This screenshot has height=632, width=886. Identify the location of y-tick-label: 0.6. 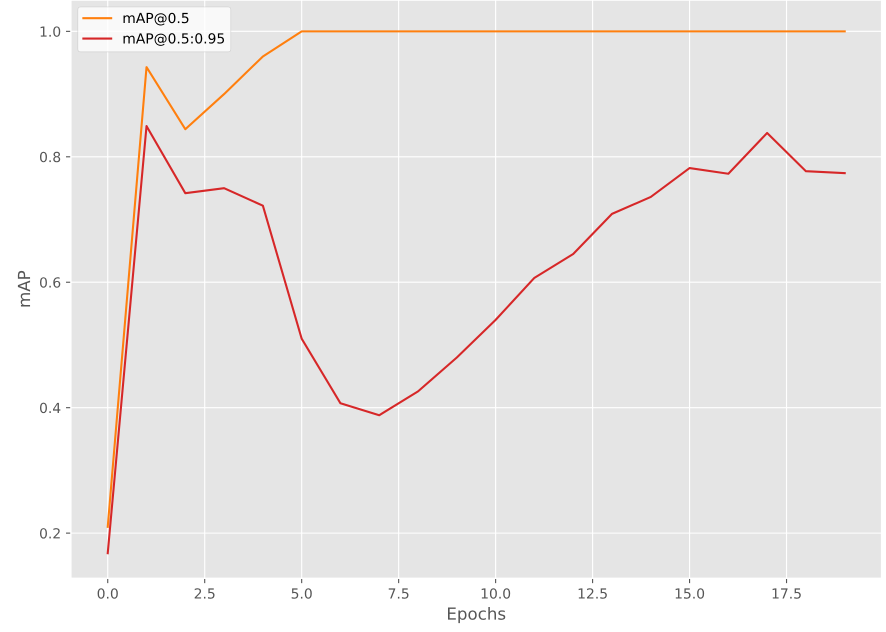
(50, 282).